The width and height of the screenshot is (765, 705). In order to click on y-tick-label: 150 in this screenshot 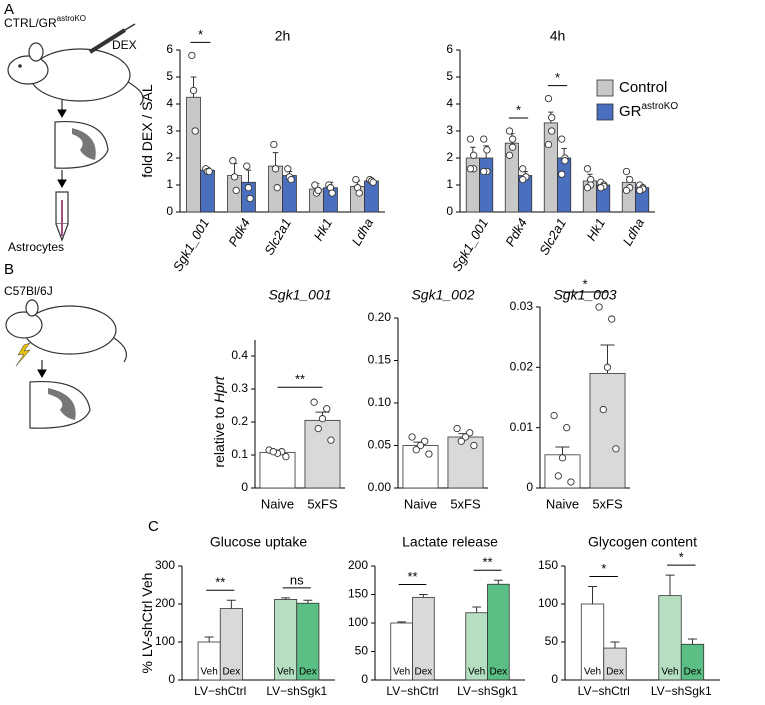, I will do `click(358, 594)`.